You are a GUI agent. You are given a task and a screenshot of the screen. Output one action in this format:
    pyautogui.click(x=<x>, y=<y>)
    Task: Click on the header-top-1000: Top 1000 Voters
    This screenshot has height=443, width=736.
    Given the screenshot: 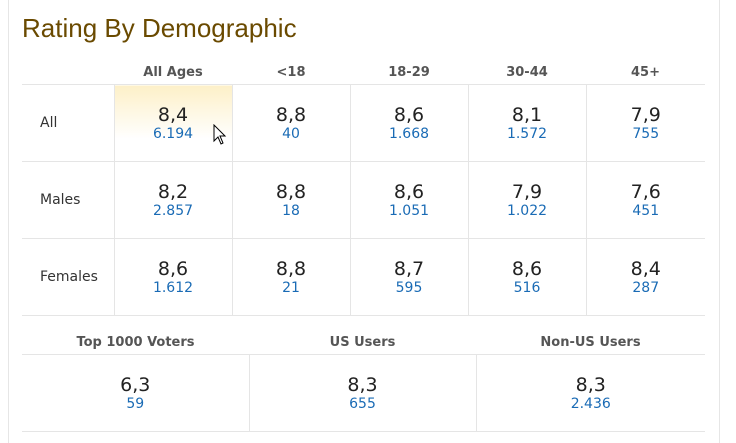 What is the action you would take?
    pyautogui.click(x=135, y=342)
    